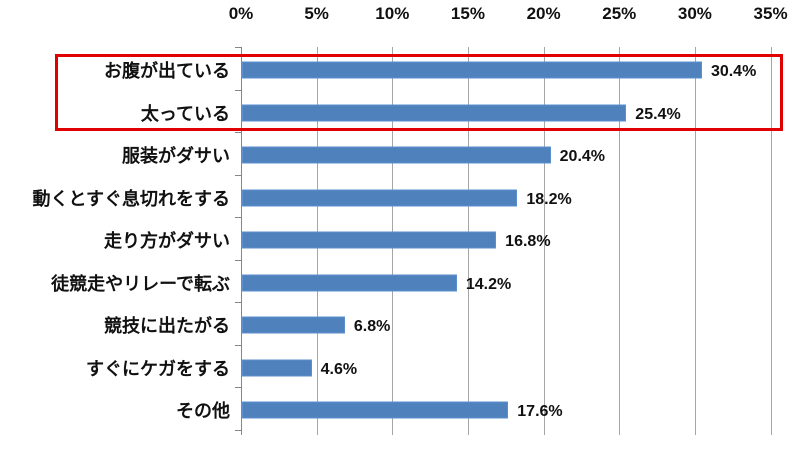 The height and width of the screenshot is (455, 810). Describe the element at coordinates (549, 199) in the screenshot. I see `value-label: 18.2%` at that location.